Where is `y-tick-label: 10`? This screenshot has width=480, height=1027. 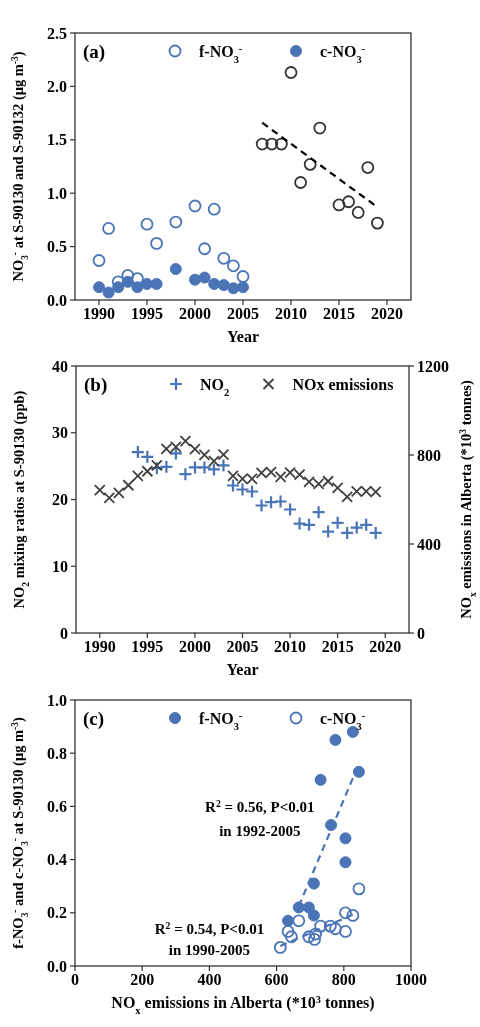 y-tick-label: 10 is located at coordinates (60, 566).